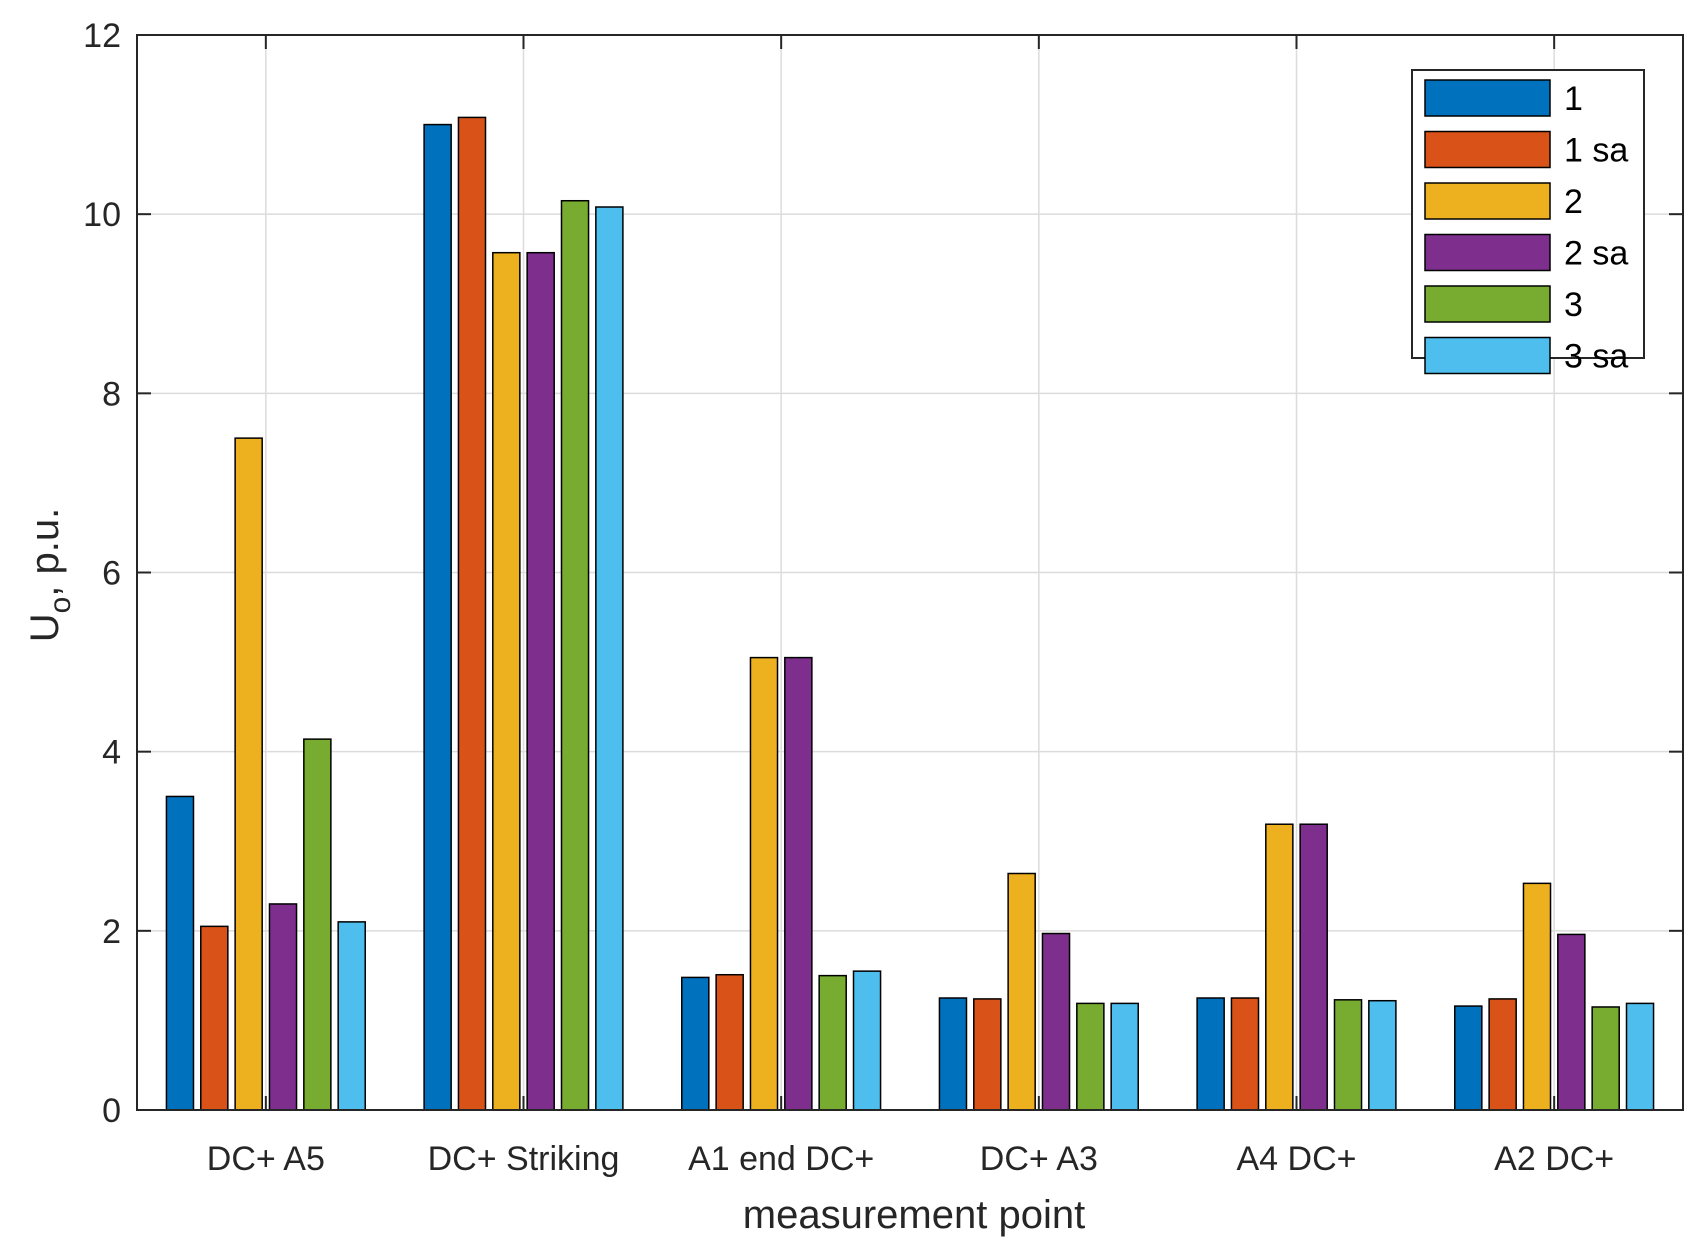 The width and height of the screenshot is (1700, 1249). What do you see at coordinates (1056, 1021) in the screenshot?
I see `bar-2-sa-dc-a3` at bounding box center [1056, 1021].